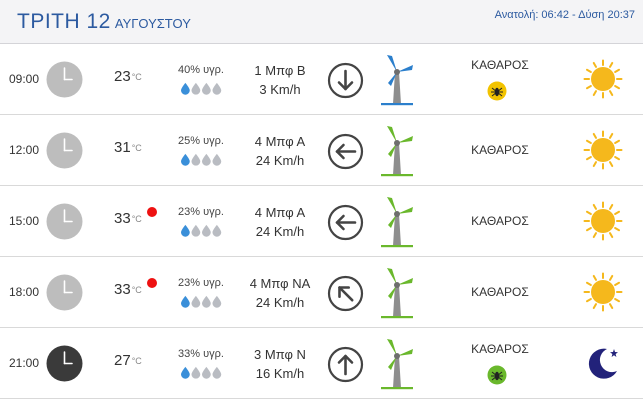  I want to click on arrow-up-icon, so click(345, 364).